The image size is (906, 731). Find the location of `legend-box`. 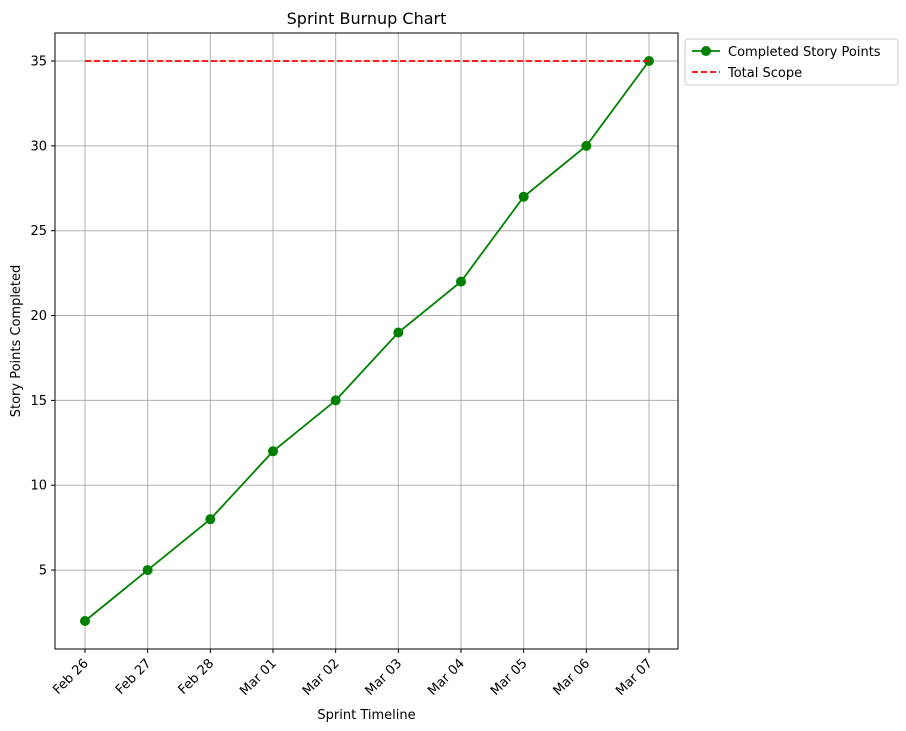

legend-box is located at coordinates (791, 62).